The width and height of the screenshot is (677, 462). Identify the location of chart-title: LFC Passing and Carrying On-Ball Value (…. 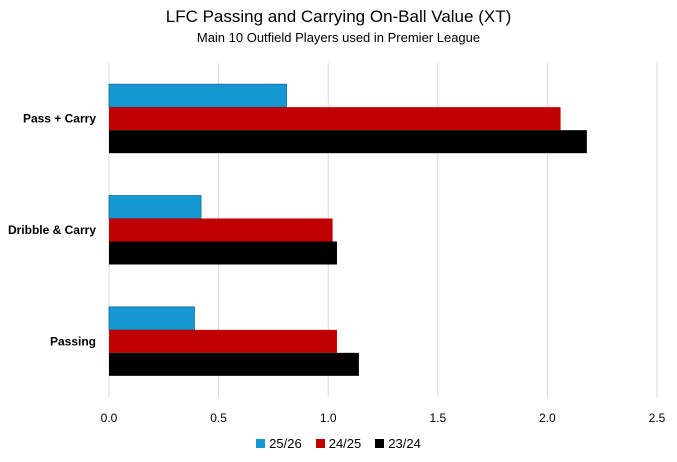
(338, 16).